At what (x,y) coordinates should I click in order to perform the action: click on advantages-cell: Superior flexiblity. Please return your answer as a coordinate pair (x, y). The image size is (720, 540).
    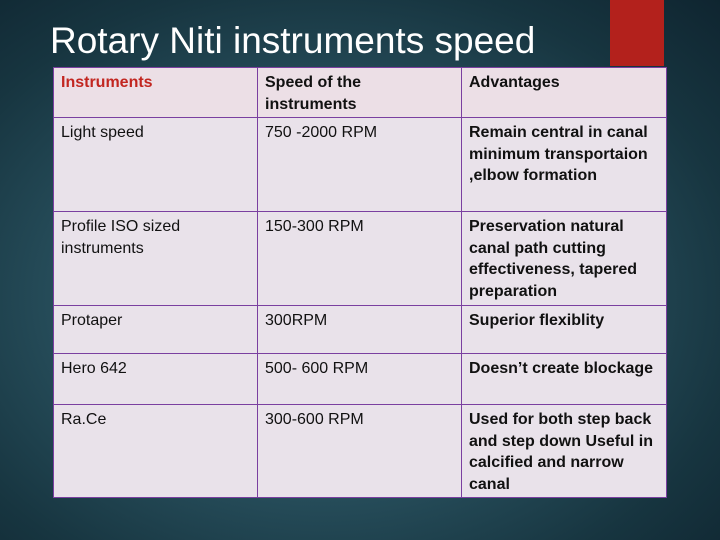
    Looking at the image, I should click on (564, 329).